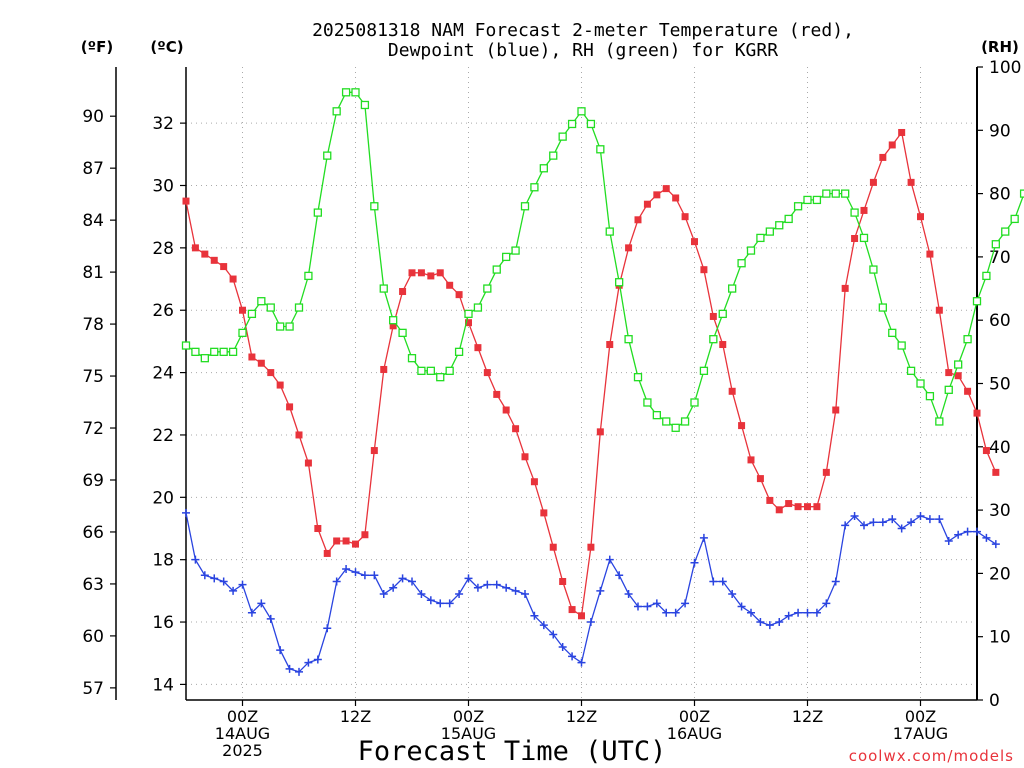 The image size is (1024, 768). I want to click on rh-tick-label-4: 40, so click(1000, 448).